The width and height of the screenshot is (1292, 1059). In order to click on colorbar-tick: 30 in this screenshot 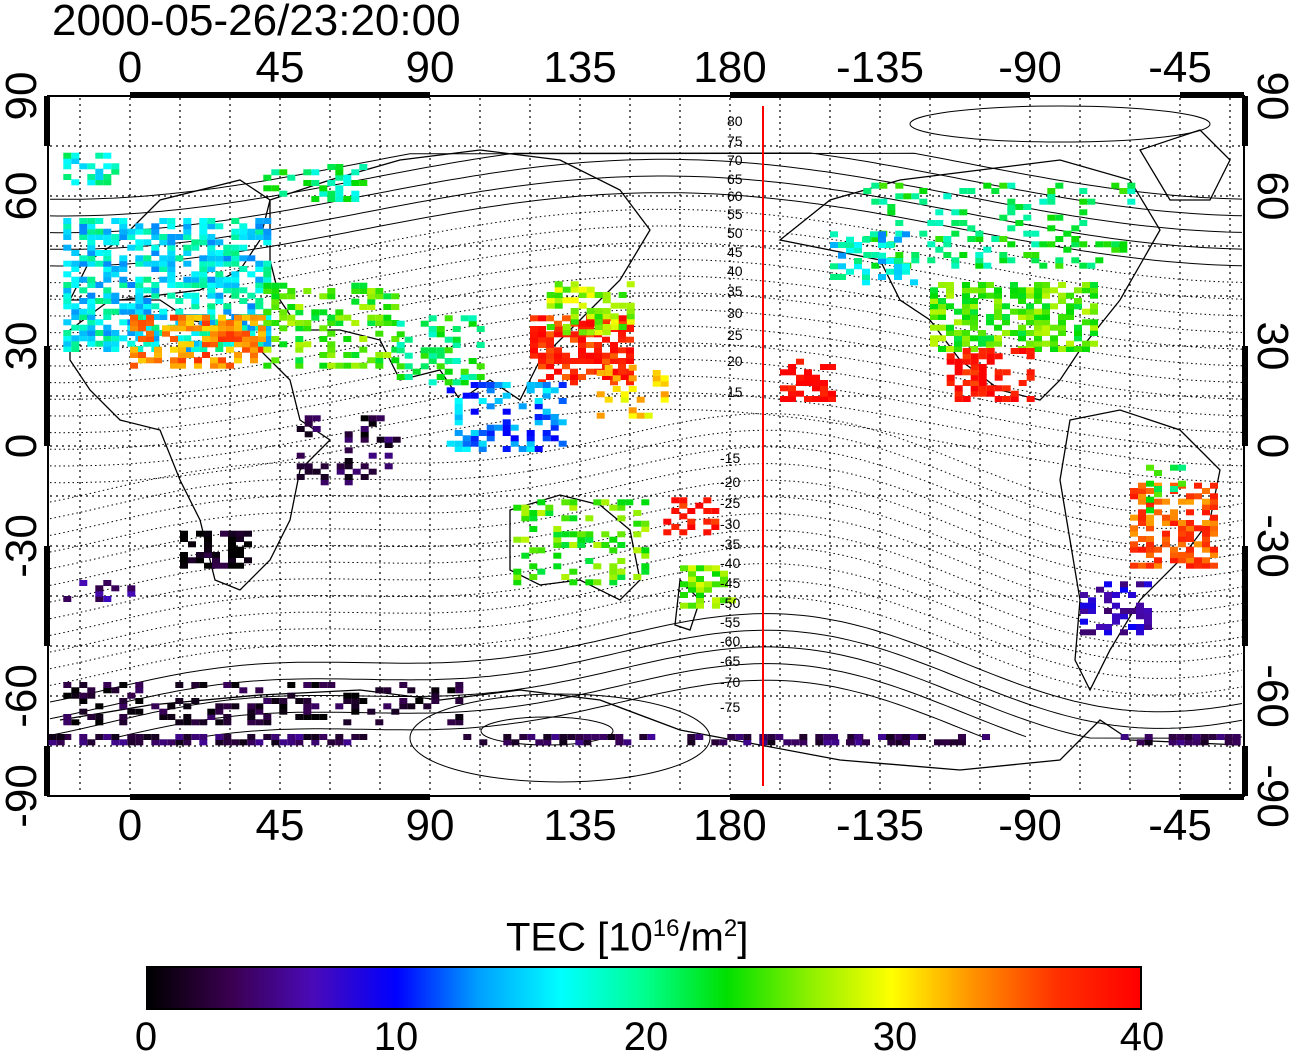, I will do `click(895, 1037)`.